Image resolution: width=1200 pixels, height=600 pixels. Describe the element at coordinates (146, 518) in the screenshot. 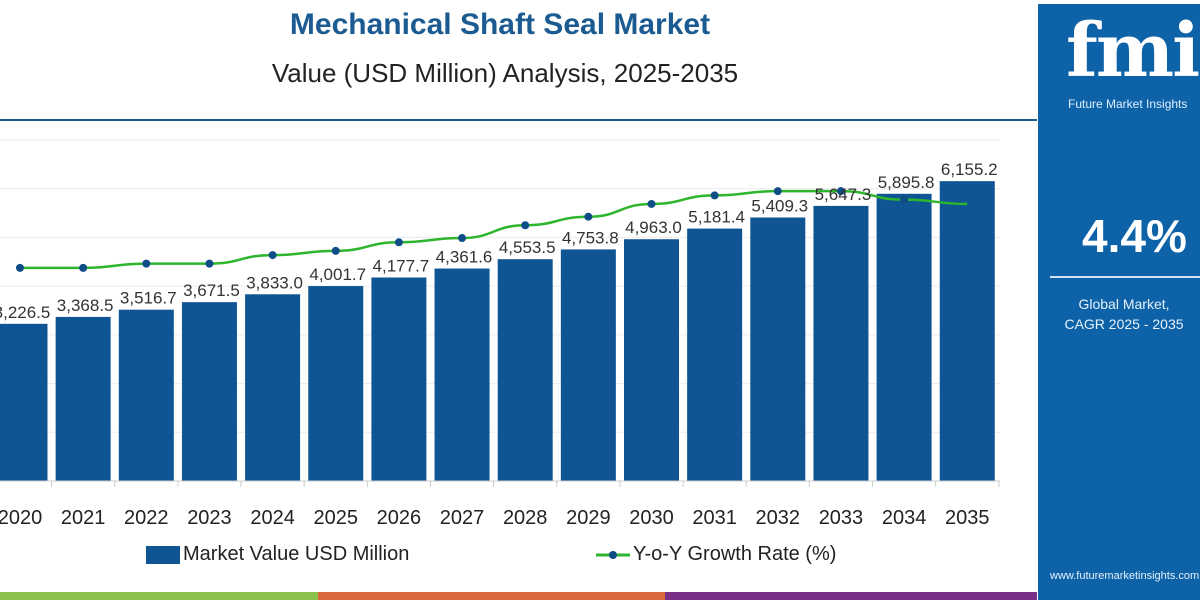

I see `x-tick-label: 2022` at that location.